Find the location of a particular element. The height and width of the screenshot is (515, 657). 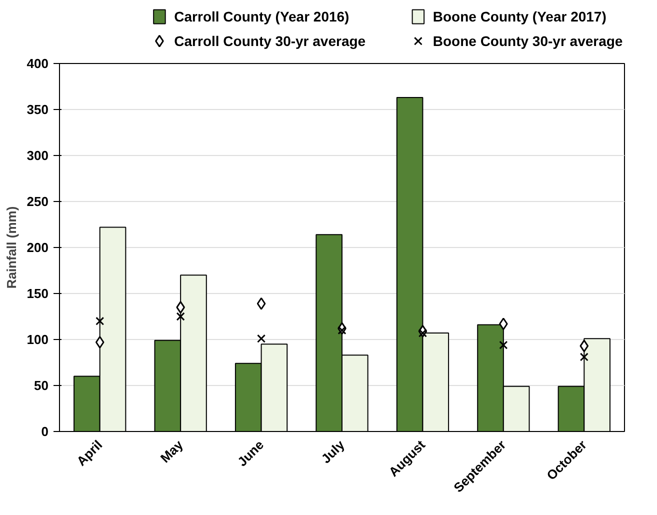

y-tick-label: 200 is located at coordinates (37, 247).